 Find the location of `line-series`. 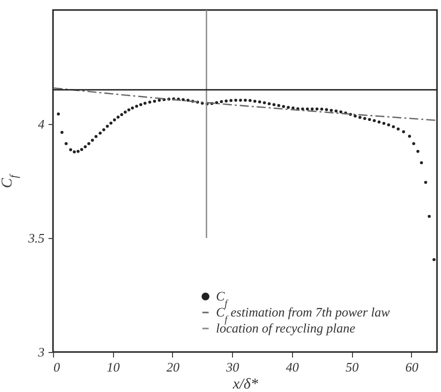

line-series is located at coordinates (245, 104).